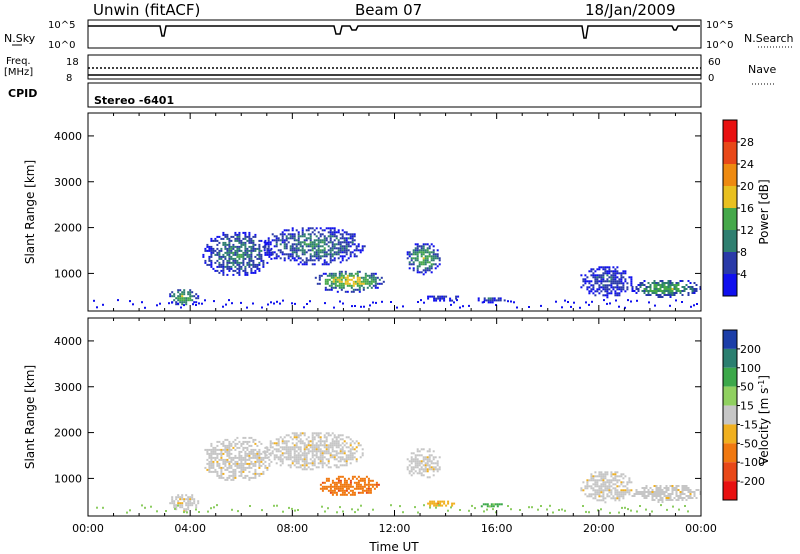 This screenshot has width=800, height=554. I want to click on power-colorbar: 4 8 12 16 20 24 28, so click(738, 208).